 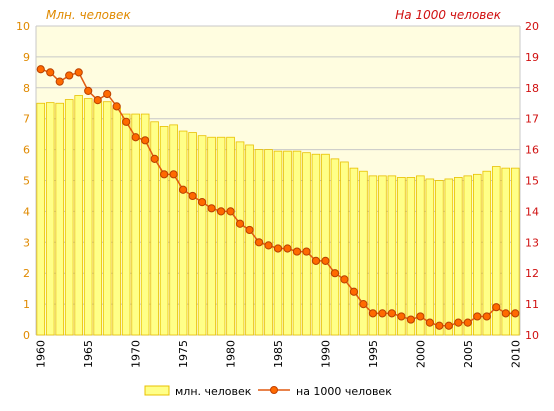 What do you see at coordinates (268, 391) in the screenshot?
I see `legend: млн. человек на 1000 человек` at bounding box center [268, 391].